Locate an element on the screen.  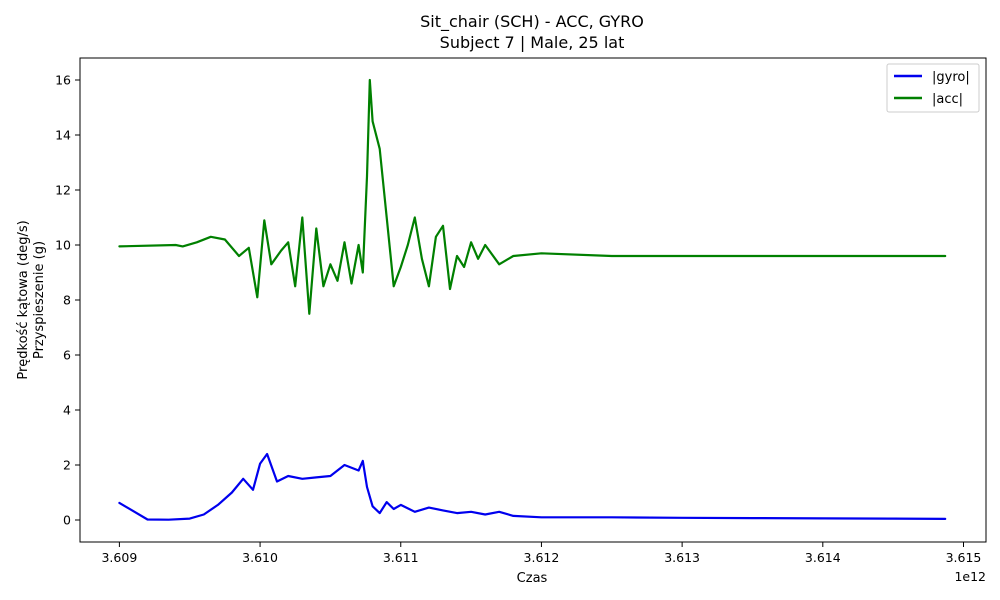
y-tick-label: 12 is located at coordinates (63, 190).